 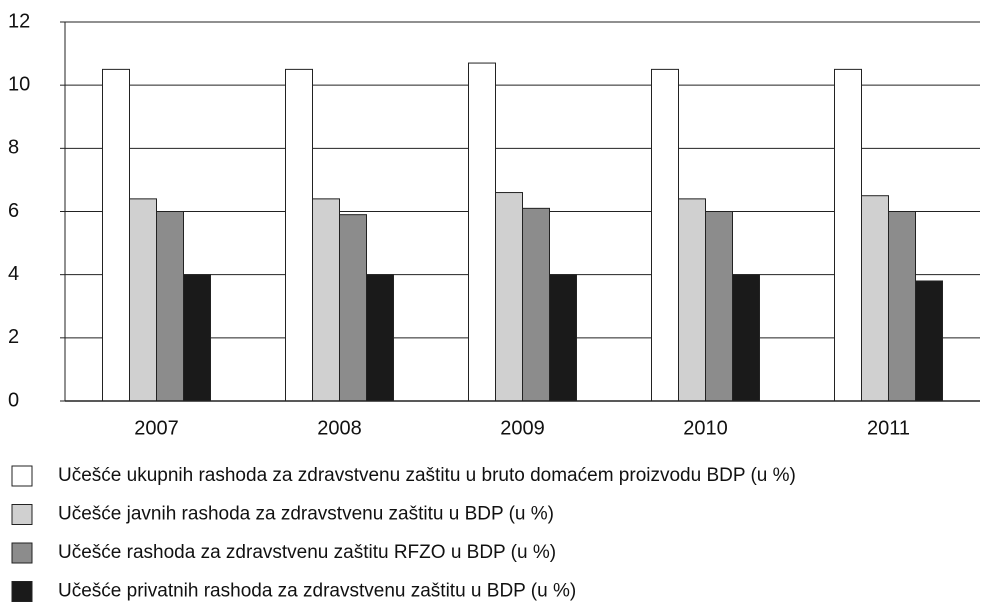 What do you see at coordinates (705, 428) in the screenshot?
I see `x-tick-label: 2010` at bounding box center [705, 428].